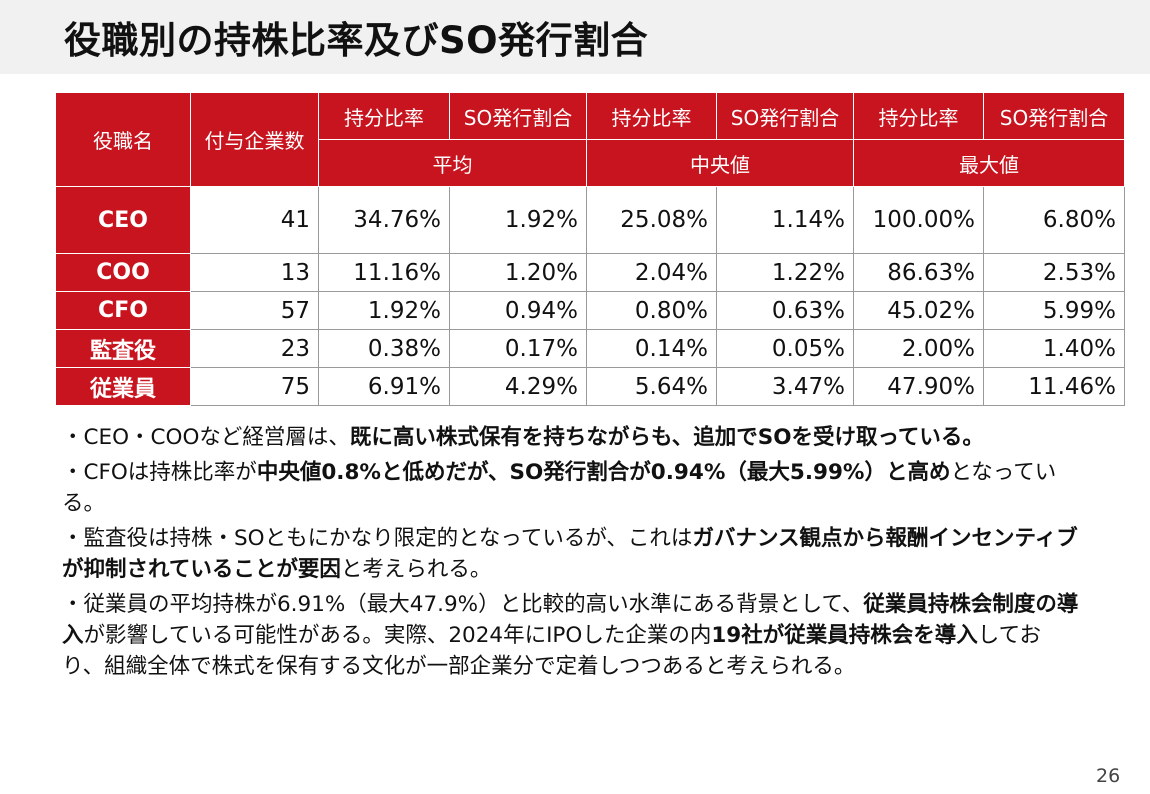 The image size is (1150, 794). I want to click on bullet-text: と考えられる。, so click(416, 569).